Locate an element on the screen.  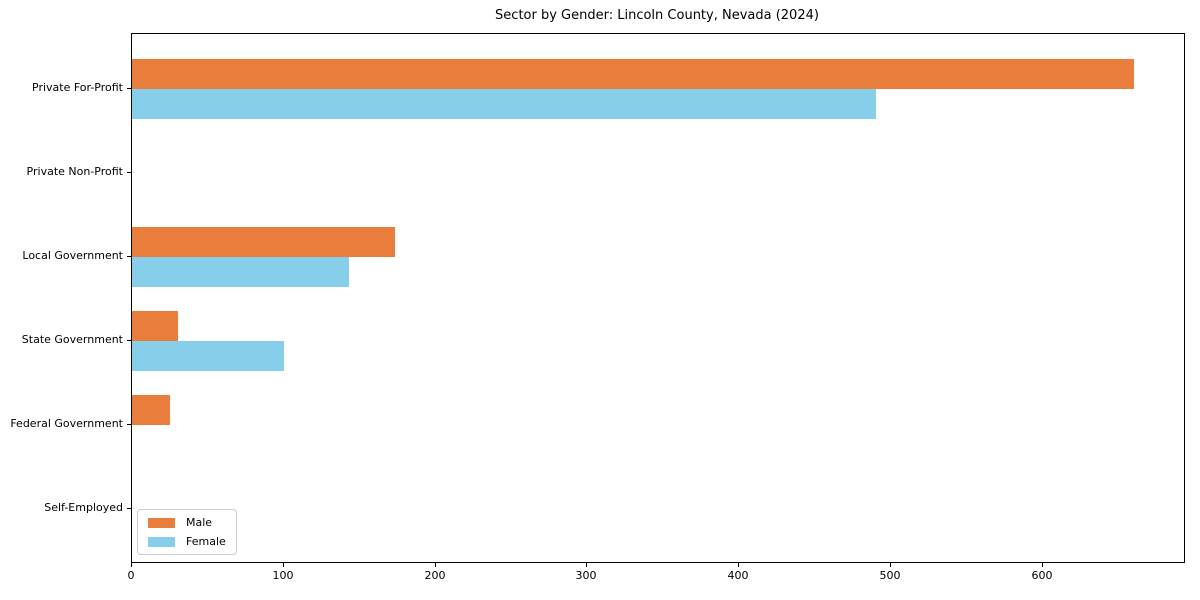
x-tick-label: 400 is located at coordinates (738, 575).